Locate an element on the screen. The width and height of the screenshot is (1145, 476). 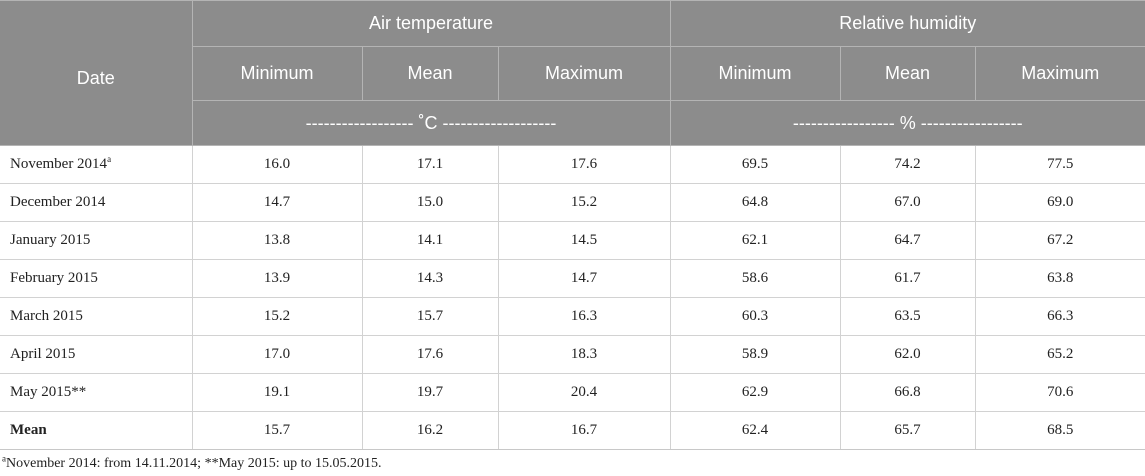
relative-humidity-header: Relative humidity is located at coordinates (907, 23).